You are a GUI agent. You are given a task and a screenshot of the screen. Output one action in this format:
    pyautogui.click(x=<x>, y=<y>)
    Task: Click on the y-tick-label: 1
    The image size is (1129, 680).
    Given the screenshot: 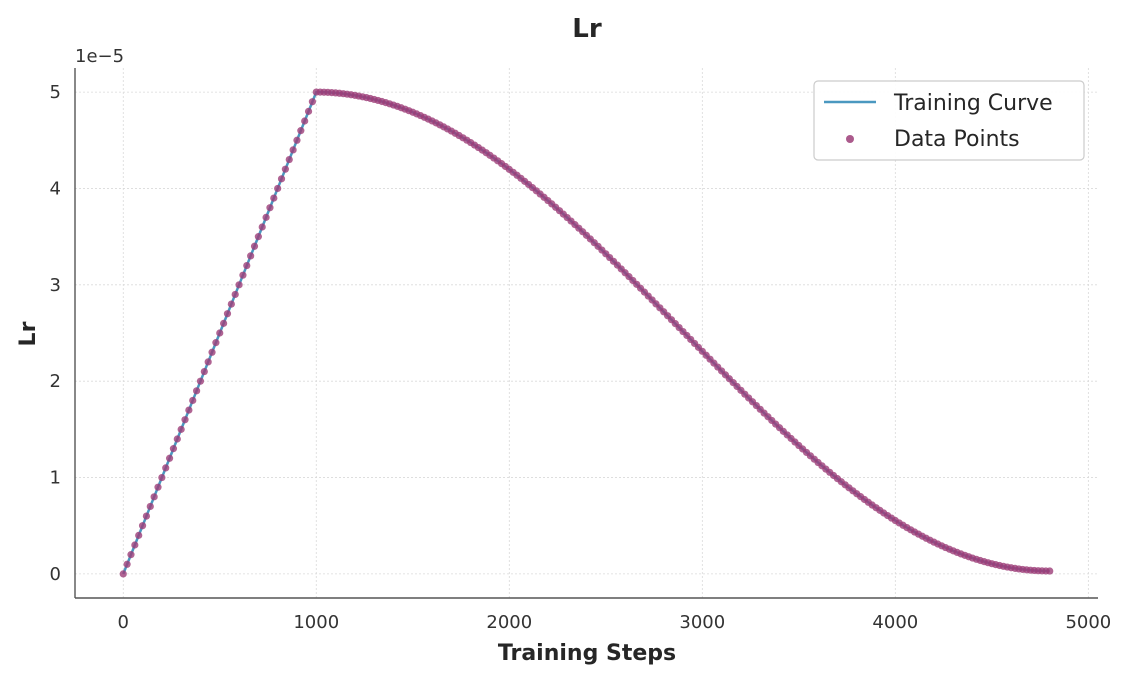 What is the action you would take?
    pyautogui.click(x=55, y=478)
    